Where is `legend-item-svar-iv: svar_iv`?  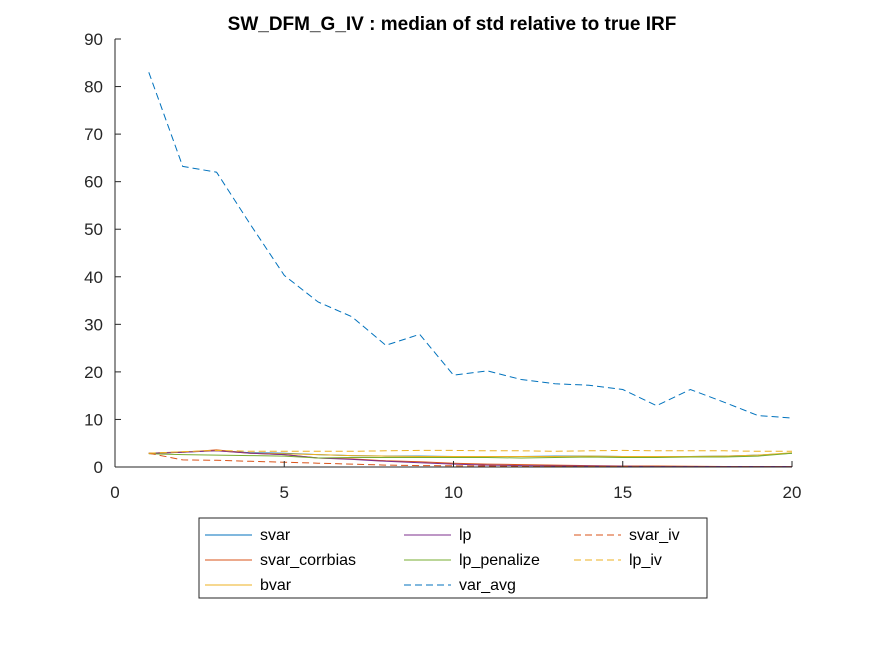
legend-item-svar-iv: svar_iv is located at coordinates (627, 535).